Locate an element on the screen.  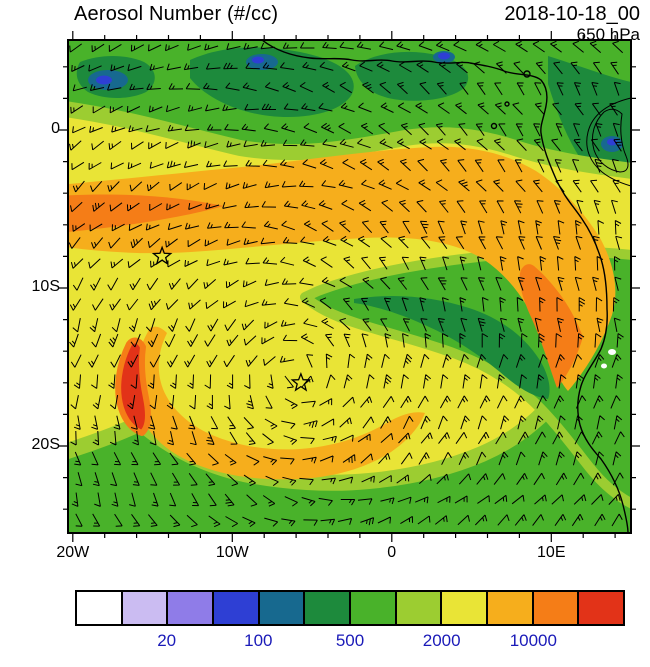
colorbar-label: 10000 is located at coordinates (533, 640).